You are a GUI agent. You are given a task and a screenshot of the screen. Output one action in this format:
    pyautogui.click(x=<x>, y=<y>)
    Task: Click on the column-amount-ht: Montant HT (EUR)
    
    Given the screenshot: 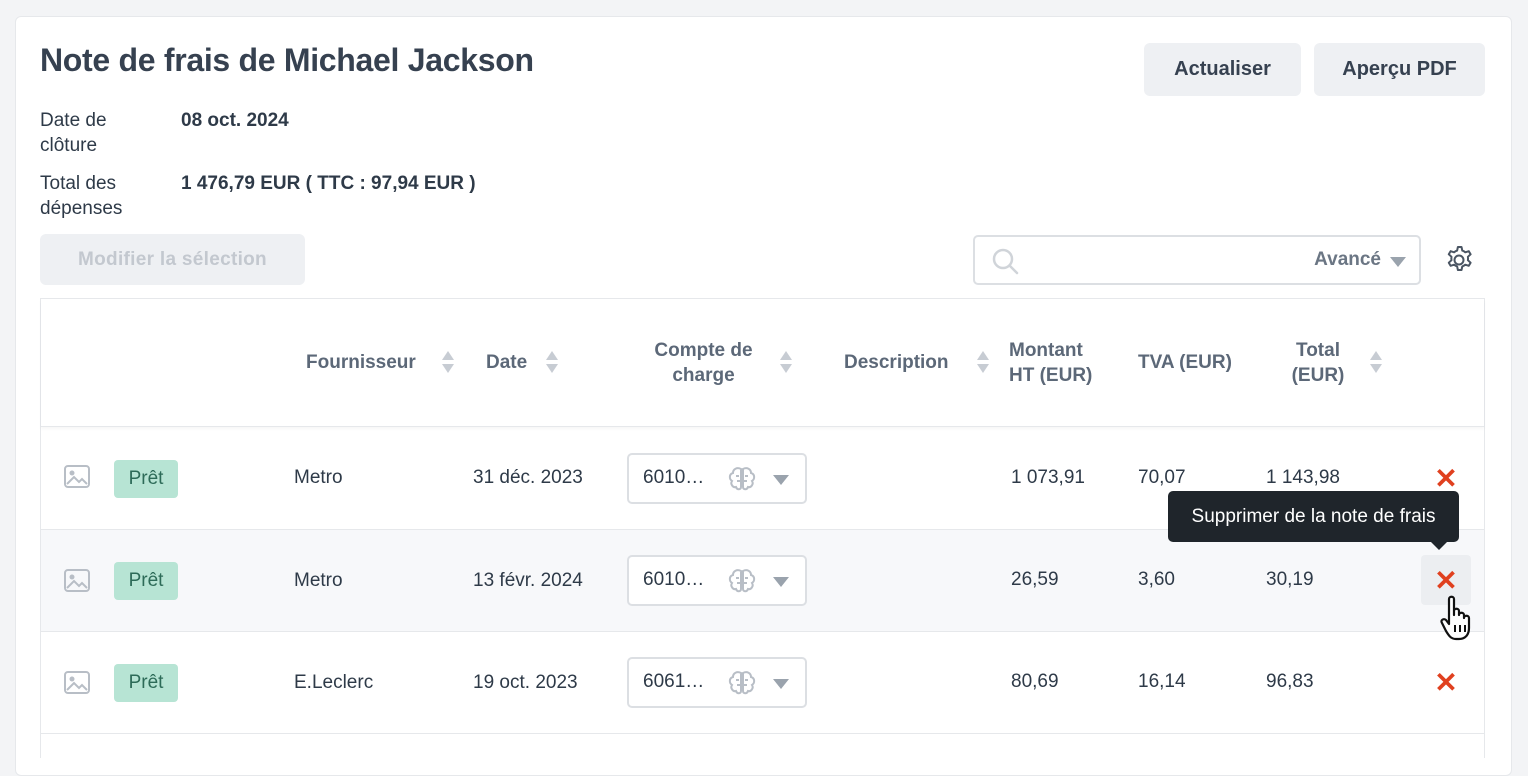 What is the action you would take?
    pyautogui.click(x=1051, y=363)
    